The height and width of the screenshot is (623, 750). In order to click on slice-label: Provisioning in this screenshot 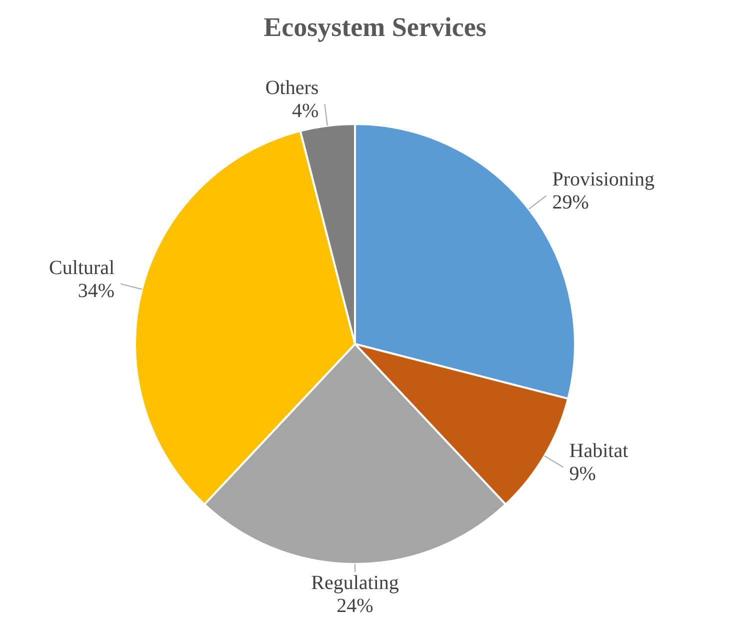, I will do `click(603, 179)`.